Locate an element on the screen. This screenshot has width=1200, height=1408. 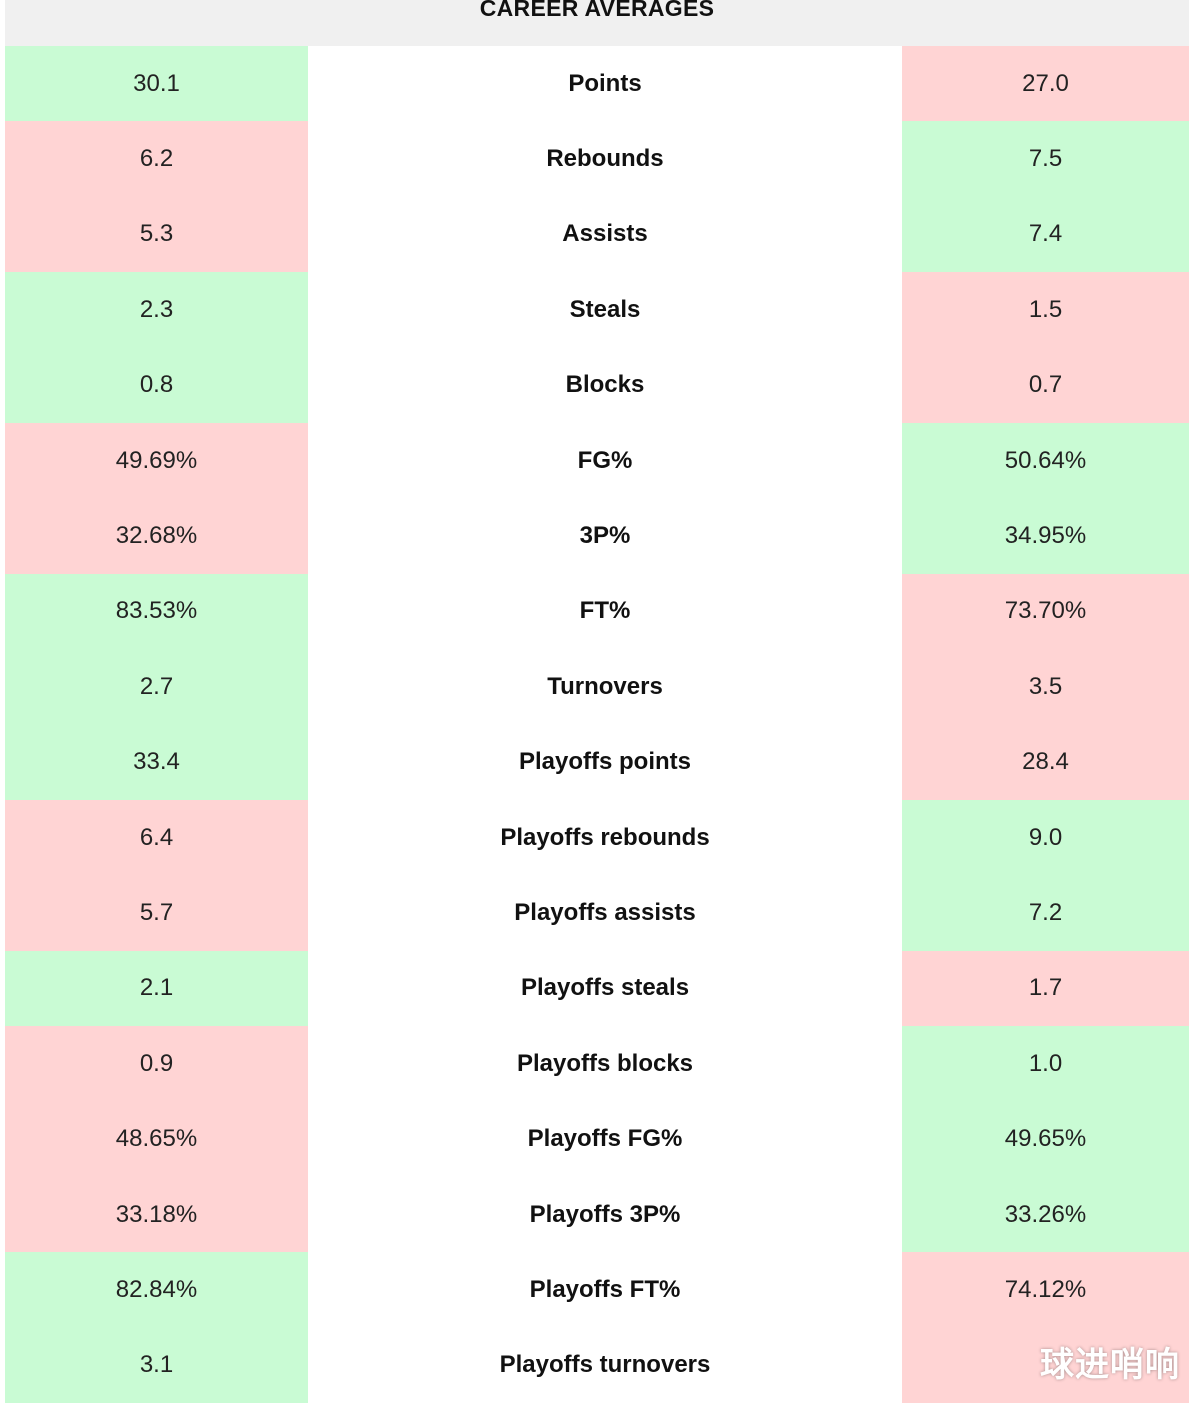
table-row: 0.8 Blocks 0.7 is located at coordinates (597, 385).